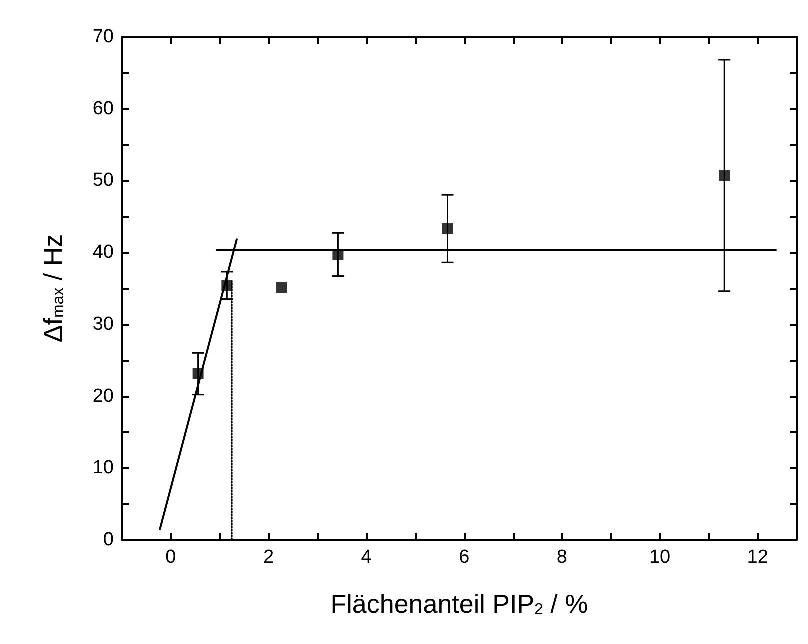 This screenshot has height=644, width=808. Describe the element at coordinates (103, 324) in the screenshot. I see `y-tick-label: 30` at that location.